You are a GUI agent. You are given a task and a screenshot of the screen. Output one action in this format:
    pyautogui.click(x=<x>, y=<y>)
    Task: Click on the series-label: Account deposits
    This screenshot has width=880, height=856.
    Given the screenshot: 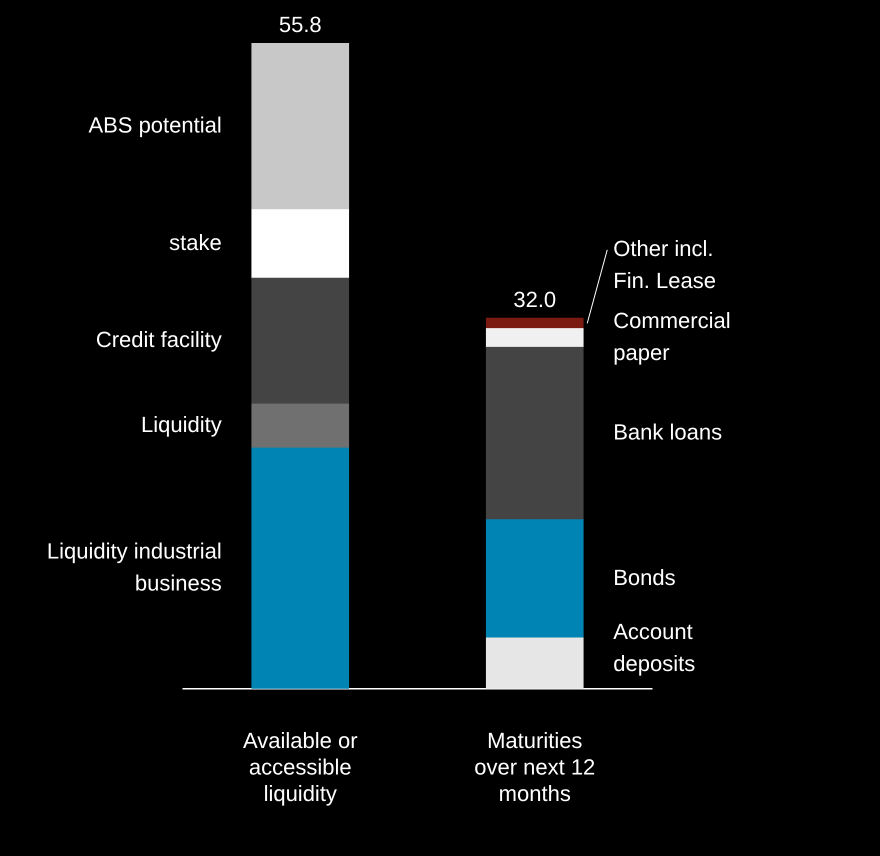 What is the action you would take?
    pyautogui.click(x=654, y=647)
    